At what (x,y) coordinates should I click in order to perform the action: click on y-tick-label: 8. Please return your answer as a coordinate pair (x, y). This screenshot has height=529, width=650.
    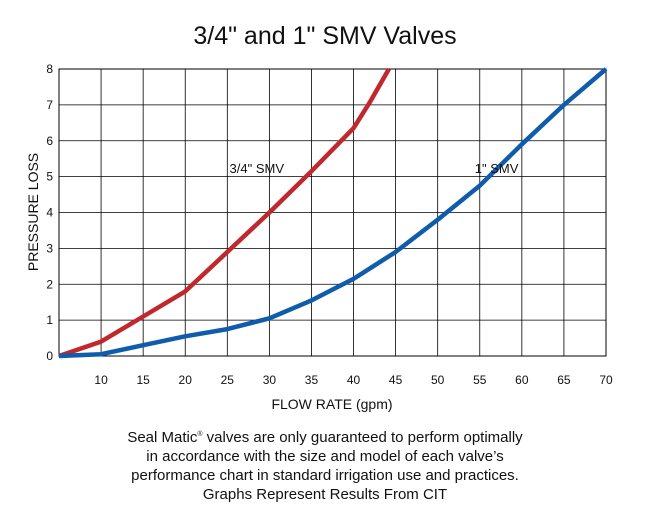
    Looking at the image, I should click on (49, 69).